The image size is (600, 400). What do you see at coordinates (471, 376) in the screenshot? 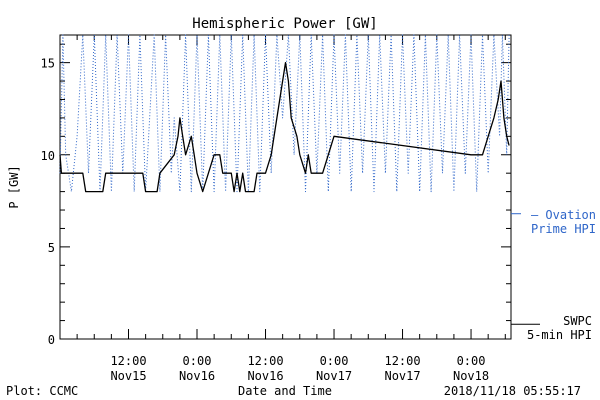
I see `x-tick-date-label: Nov18` at bounding box center [471, 376].